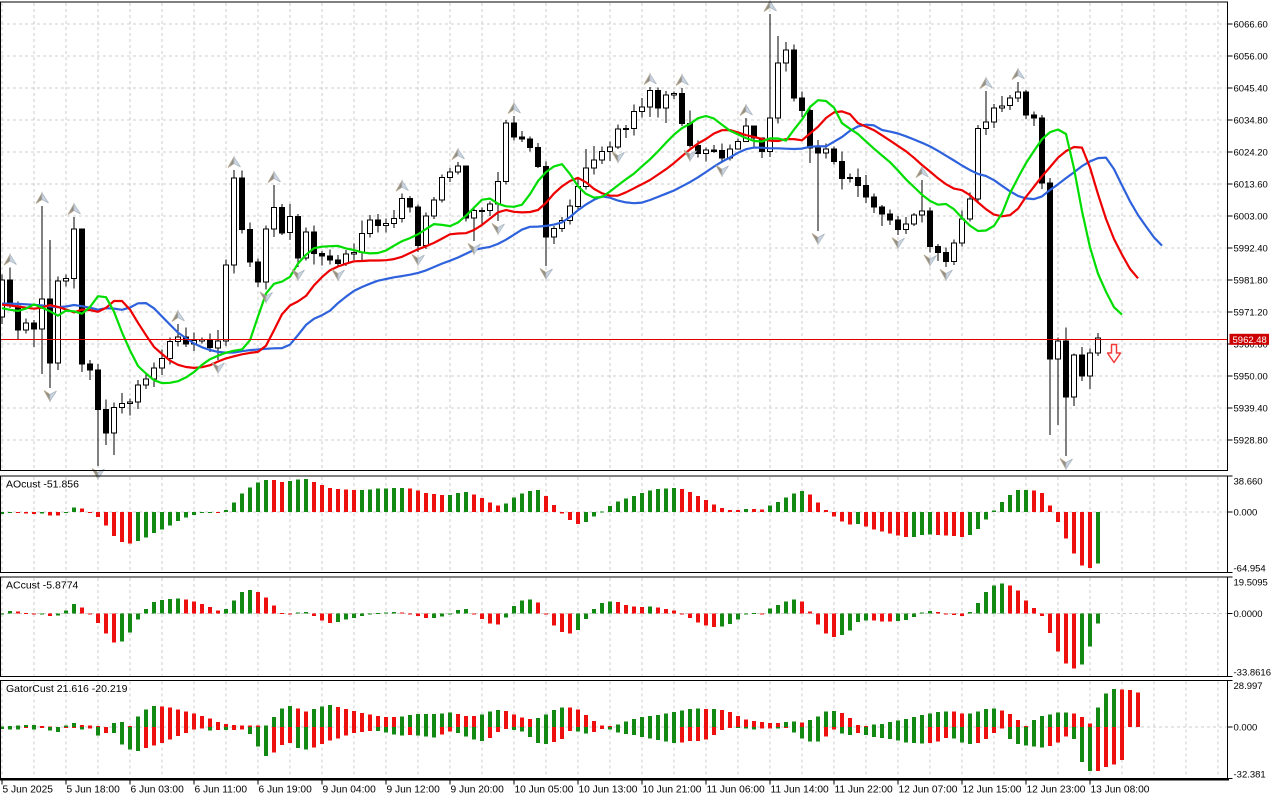  What do you see at coordinates (1251, 583) in the screenshot?
I see `svg-text: 19.5095` at bounding box center [1251, 583].